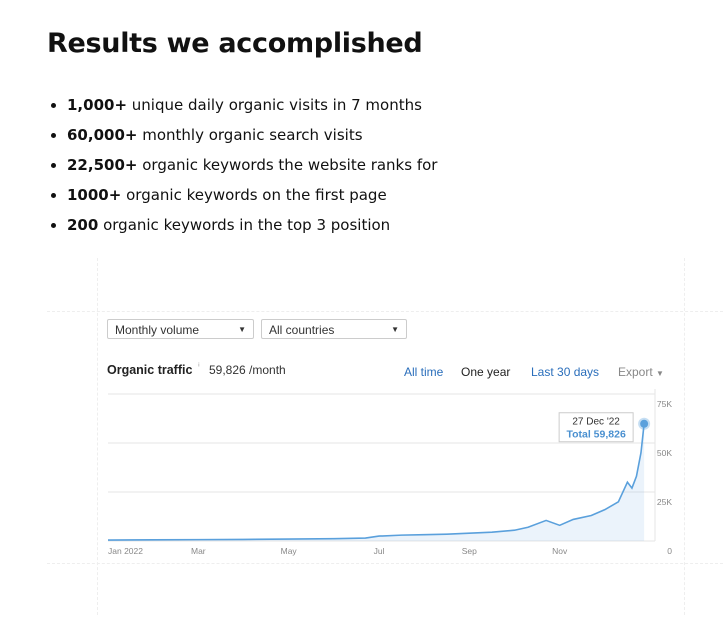  I want to click on export-button: Export ▼, so click(641, 372).